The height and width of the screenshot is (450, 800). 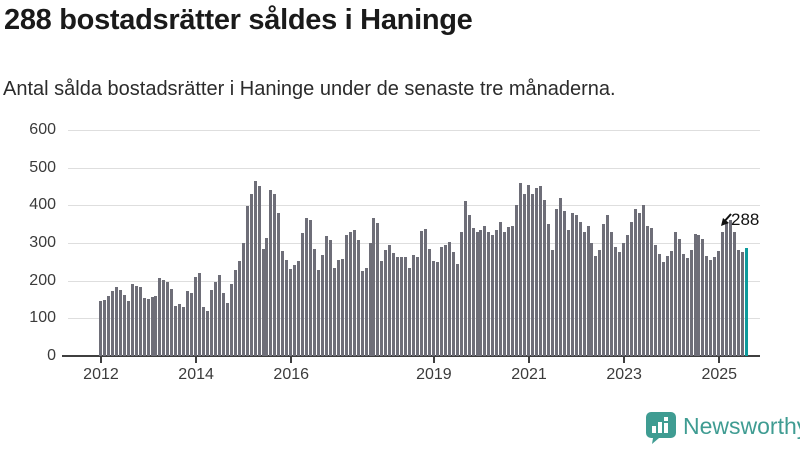 What do you see at coordinates (434, 374) in the screenshot?
I see `x-tick-label: 2019` at bounding box center [434, 374].